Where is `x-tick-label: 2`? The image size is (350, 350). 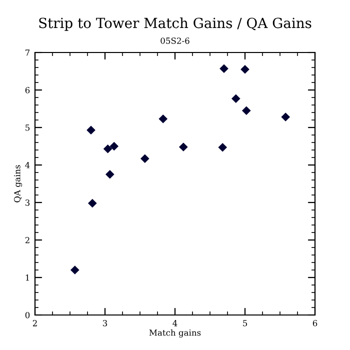
x-tick-label: 2 is located at coordinates (34, 323).